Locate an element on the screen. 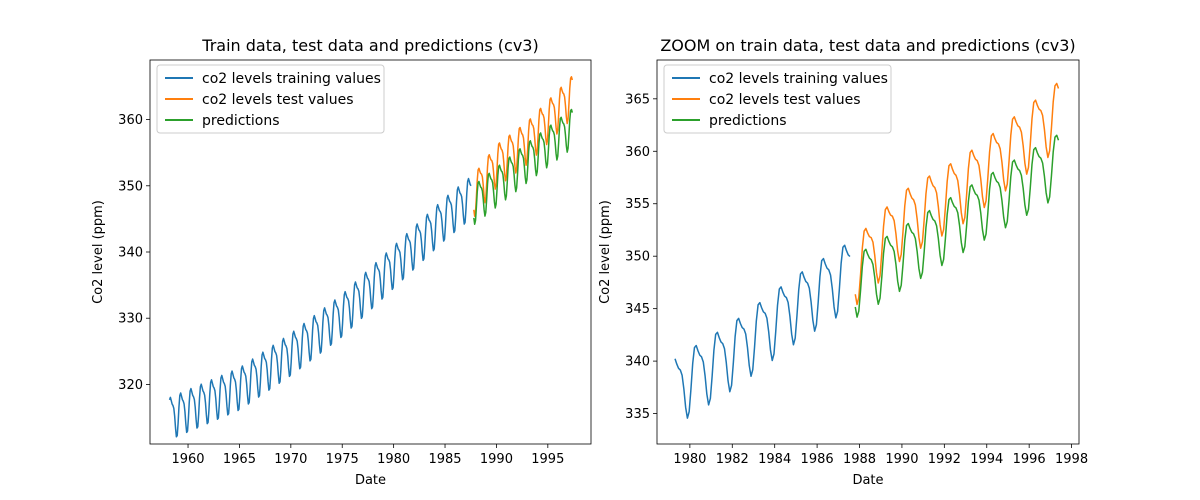  y-tick-label: 335 is located at coordinates (637, 414).